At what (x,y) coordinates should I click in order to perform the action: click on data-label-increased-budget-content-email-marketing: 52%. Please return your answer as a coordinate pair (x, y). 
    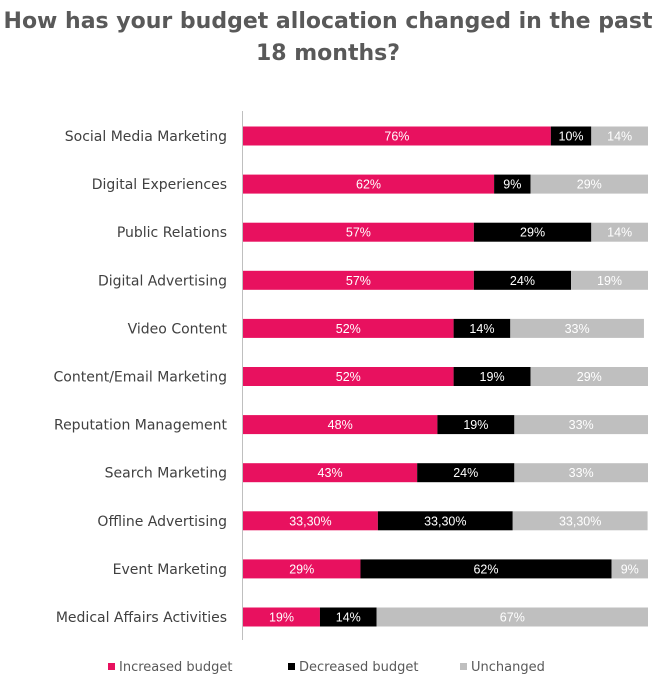
    Looking at the image, I should click on (348, 377).